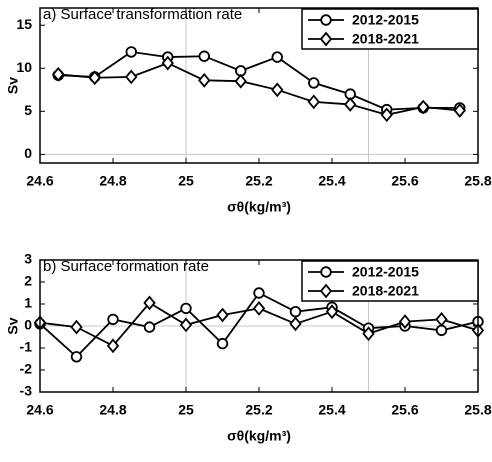 This screenshot has width=492, height=462. Describe the element at coordinates (24, 24) in the screenshot. I see `y-tick-label: 15` at that location.